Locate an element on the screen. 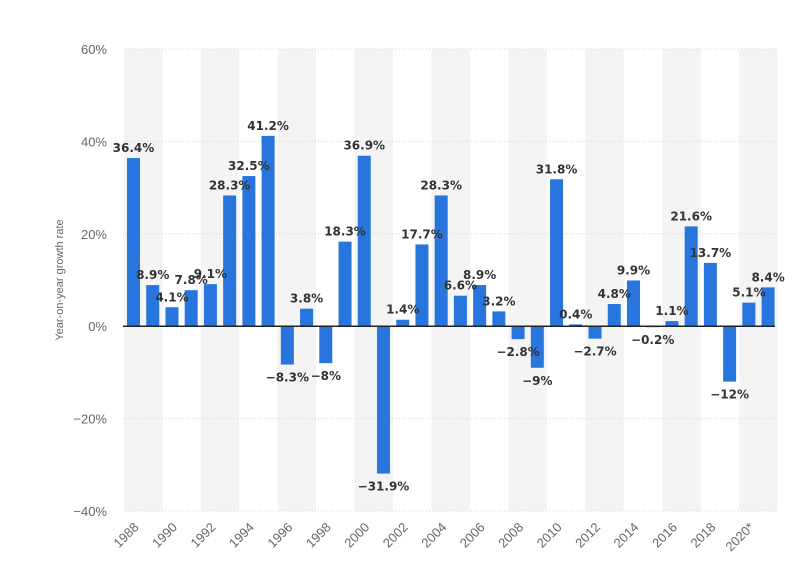 The height and width of the screenshot is (587, 799). y-axis-ticks: −40% −20% 0% 20% 40% 60% is located at coordinates (90, 280).